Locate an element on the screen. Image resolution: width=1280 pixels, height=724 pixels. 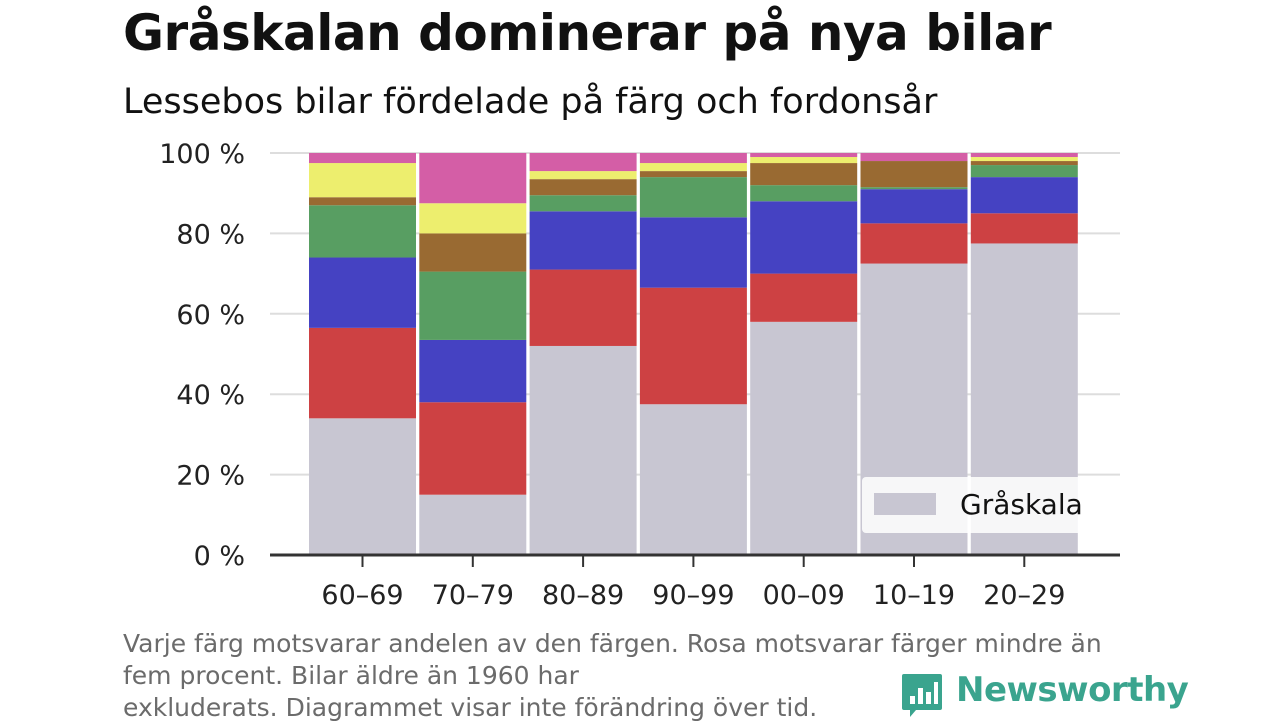
legend-box is located at coordinates (982, 505).